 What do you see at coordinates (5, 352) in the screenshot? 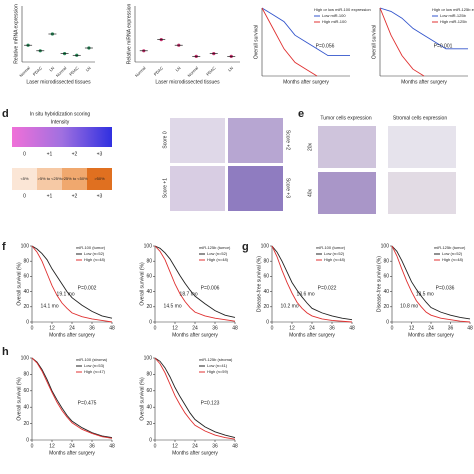
I see `panel-label: h` at bounding box center [5, 352].